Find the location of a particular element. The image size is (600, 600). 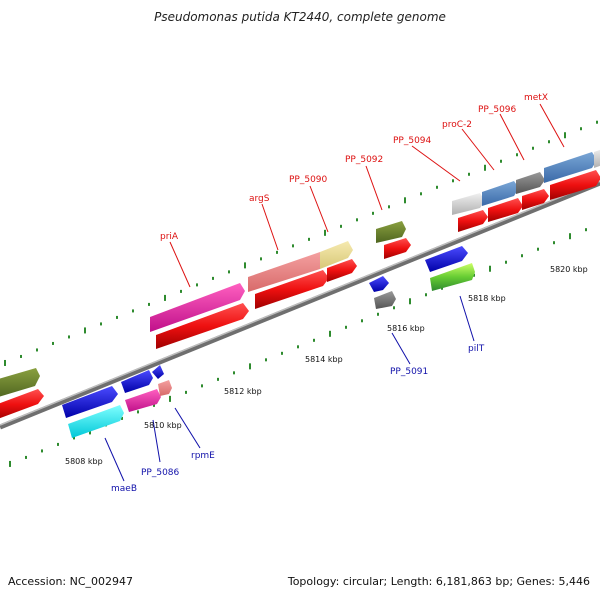

gene-pilT is located at coordinates (452, 277).